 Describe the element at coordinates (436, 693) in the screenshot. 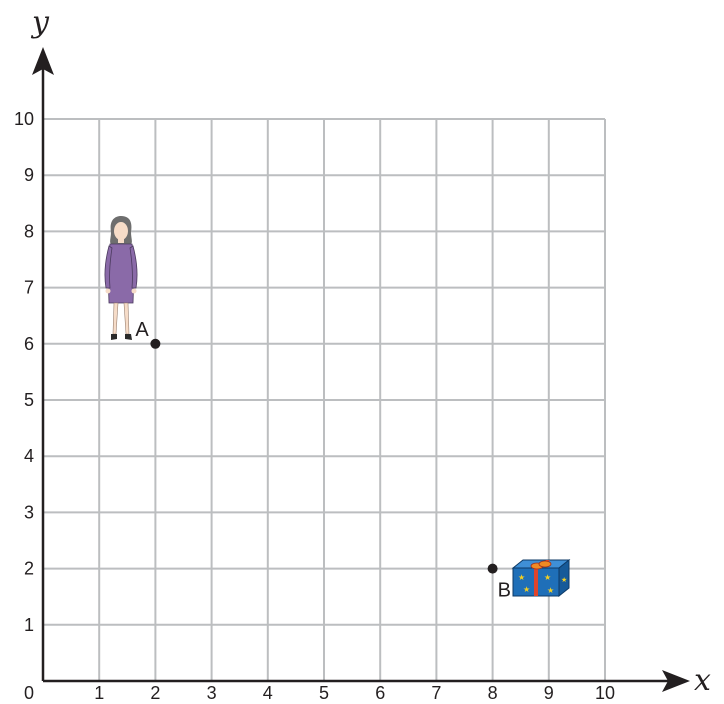

I see `x-tick-label: 7` at that location.